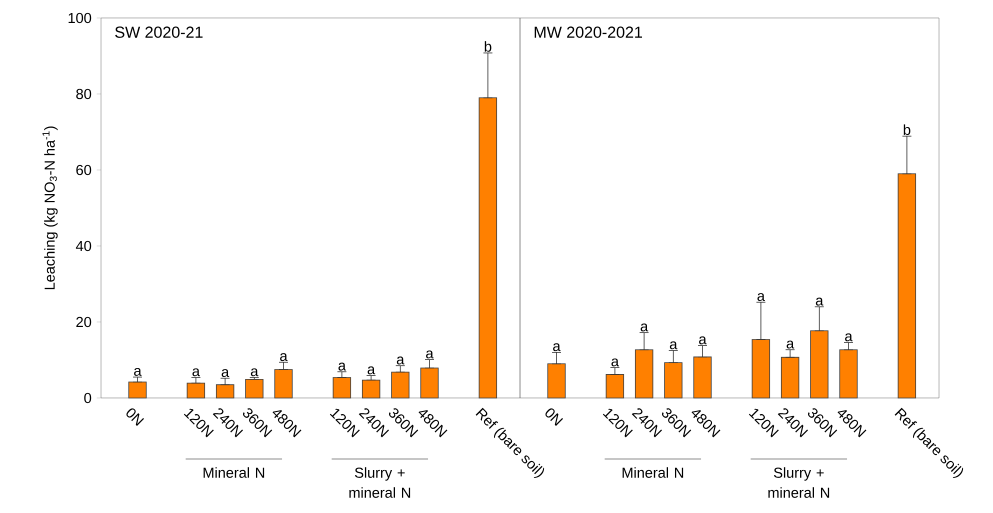  I want to click on chart-title: MW 2020-2021, so click(588, 32).